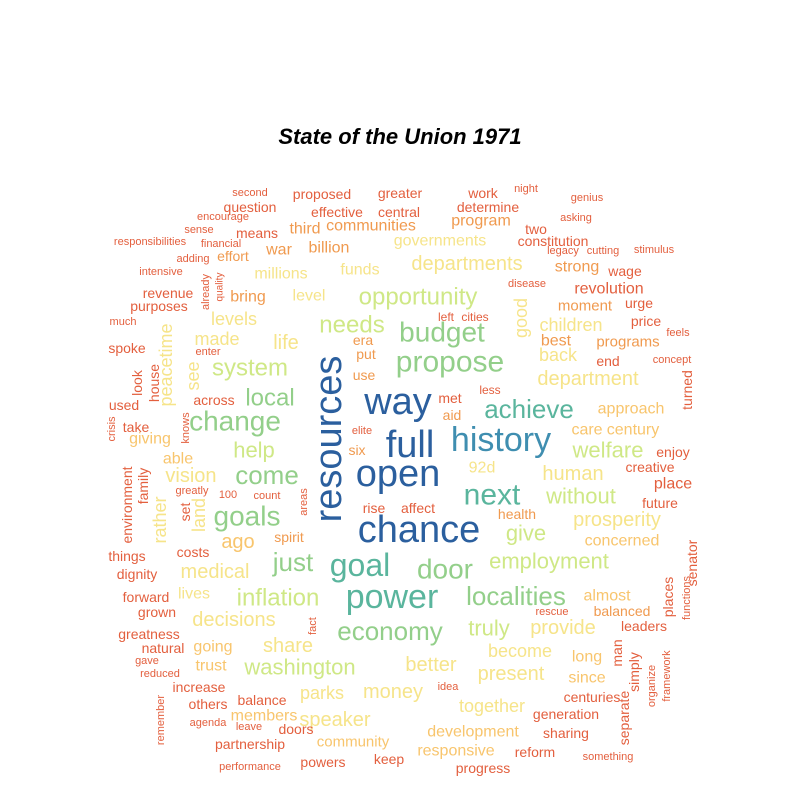 The image size is (800, 800). What do you see at coordinates (667, 676) in the screenshot?
I see `word-framework: framework` at bounding box center [667, 676].